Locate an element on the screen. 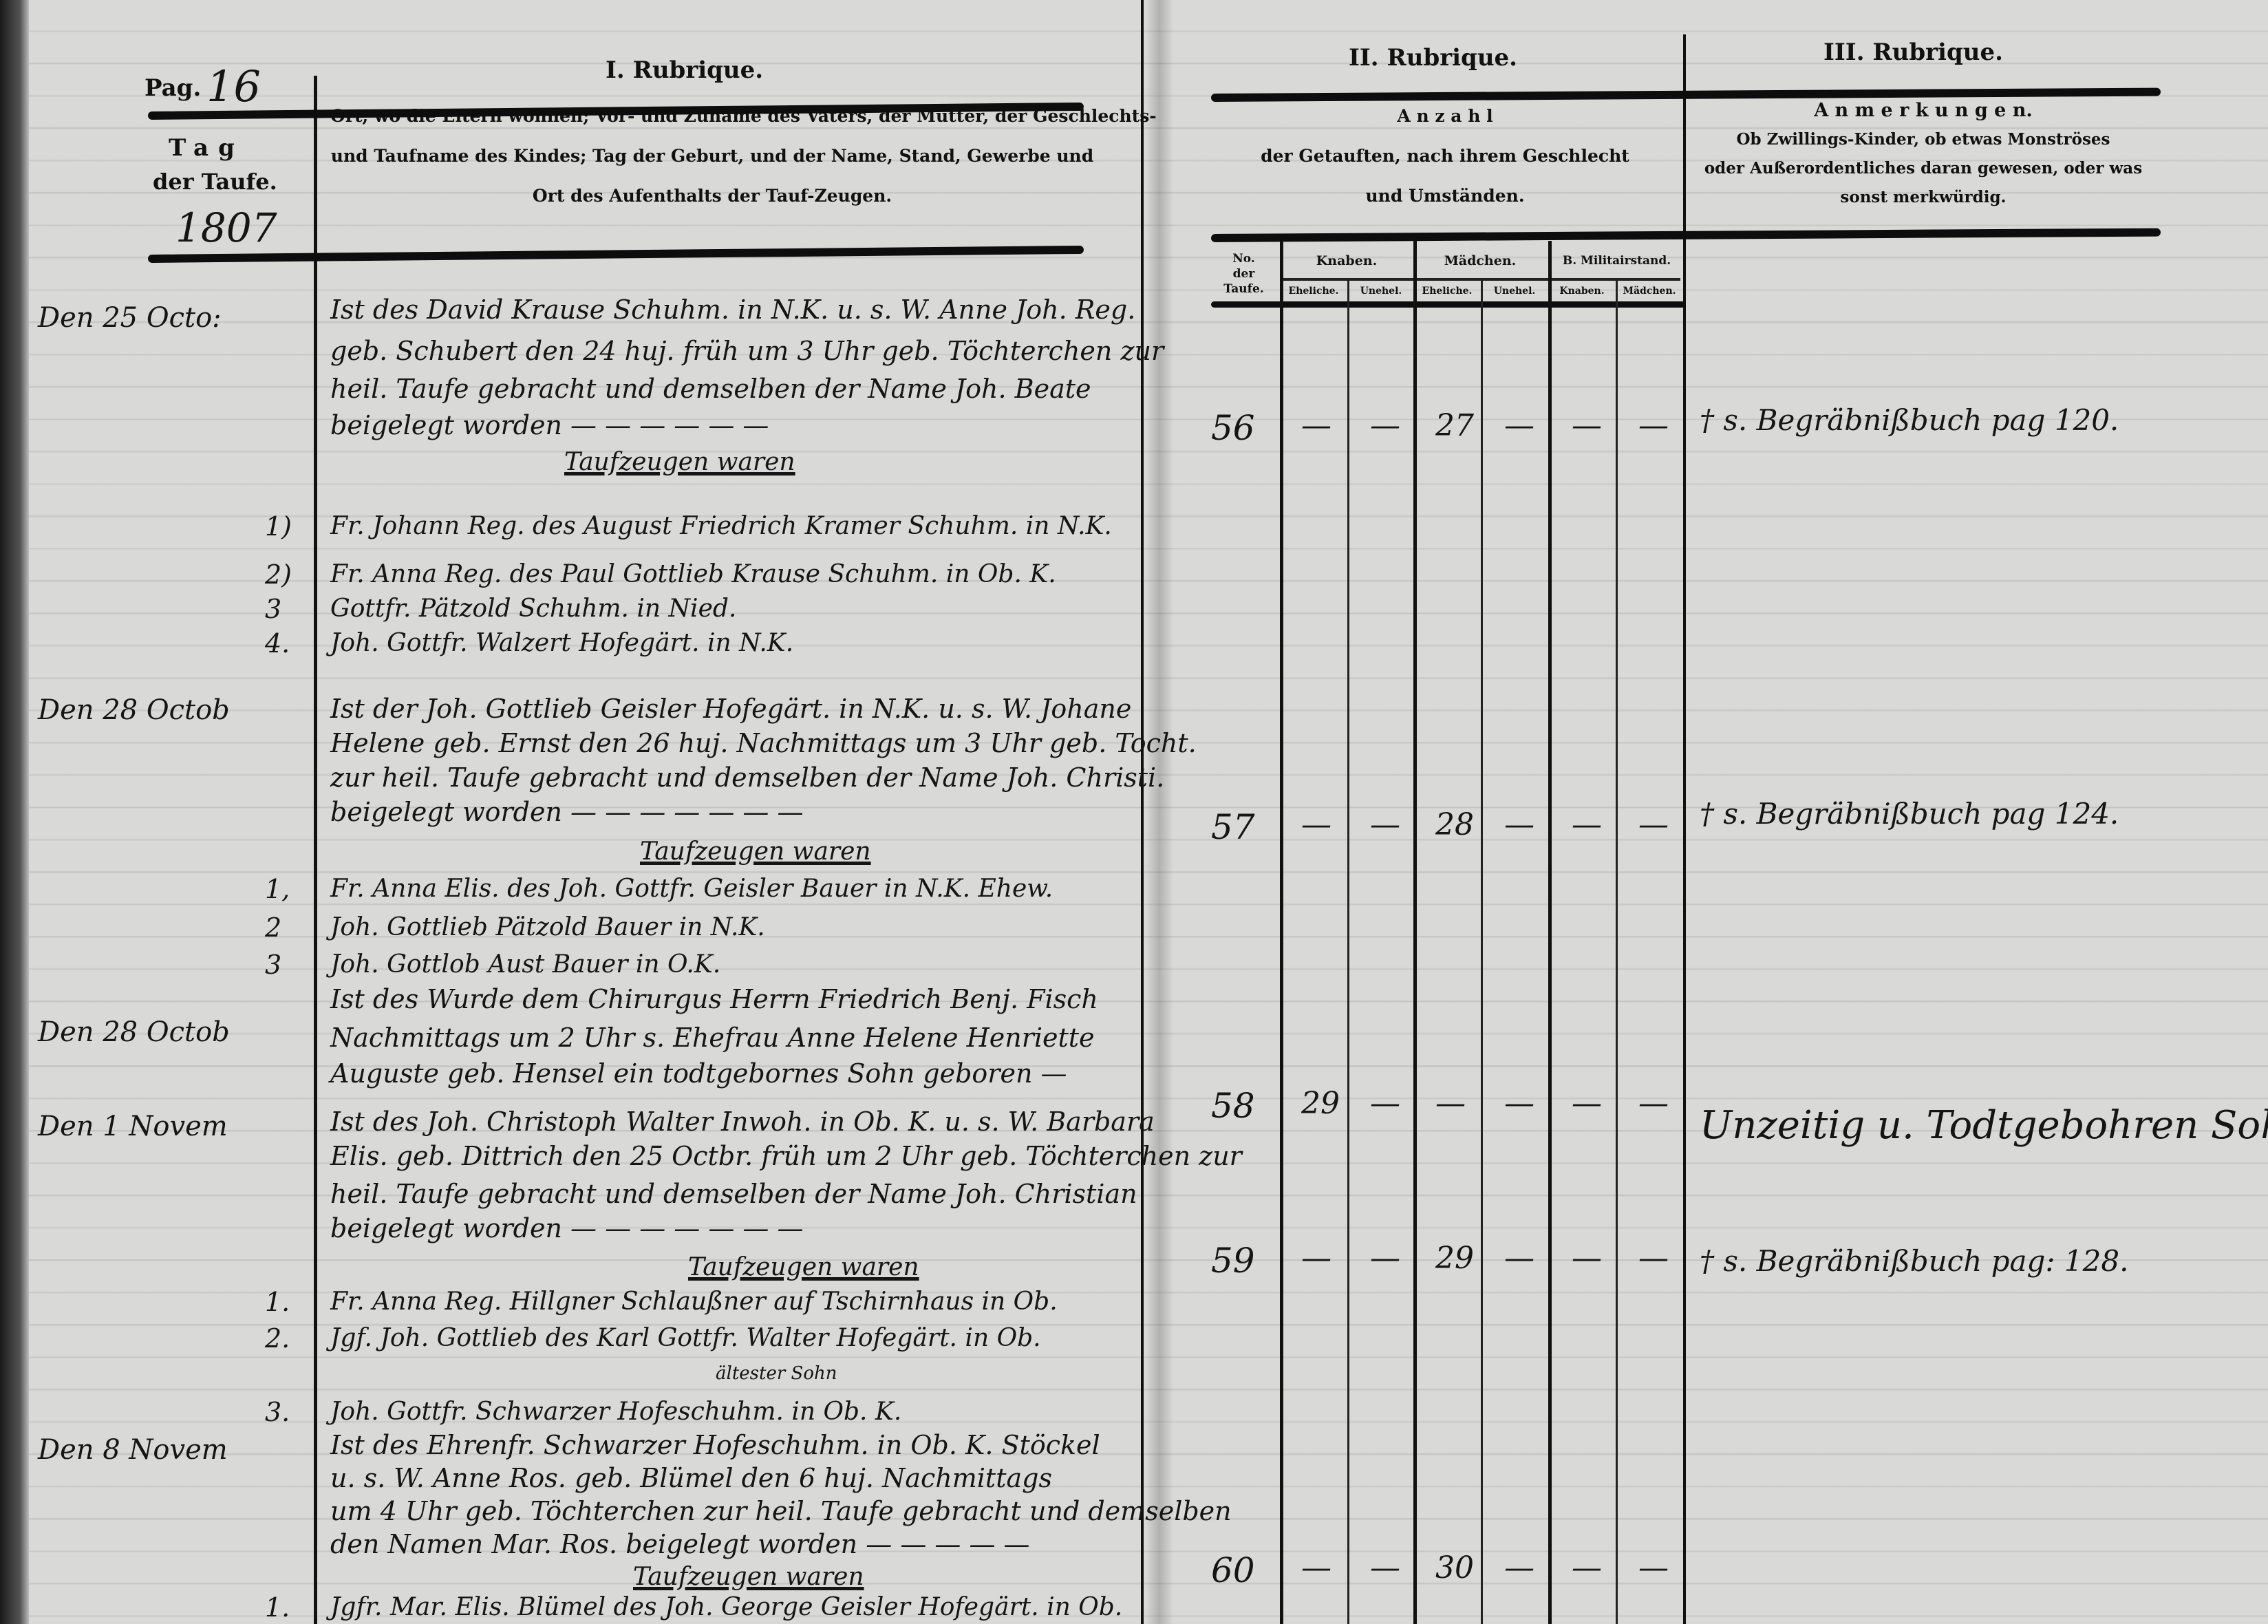 This screenshot has width=2268, height=1624. col-maedchen: Mädchen. is located at coordinates (1480, 260).